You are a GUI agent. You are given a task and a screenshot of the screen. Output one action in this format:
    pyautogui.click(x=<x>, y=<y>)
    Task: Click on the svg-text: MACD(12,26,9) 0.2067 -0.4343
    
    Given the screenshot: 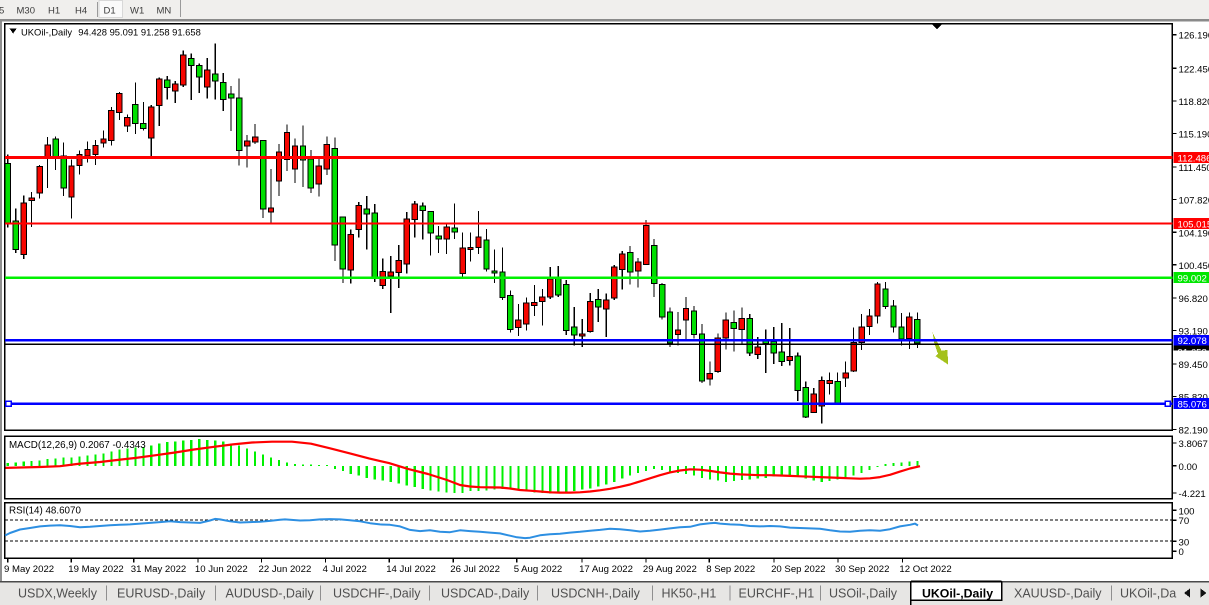 What is the action you would take?
    pyautogui.click(x=77, y=445)
    